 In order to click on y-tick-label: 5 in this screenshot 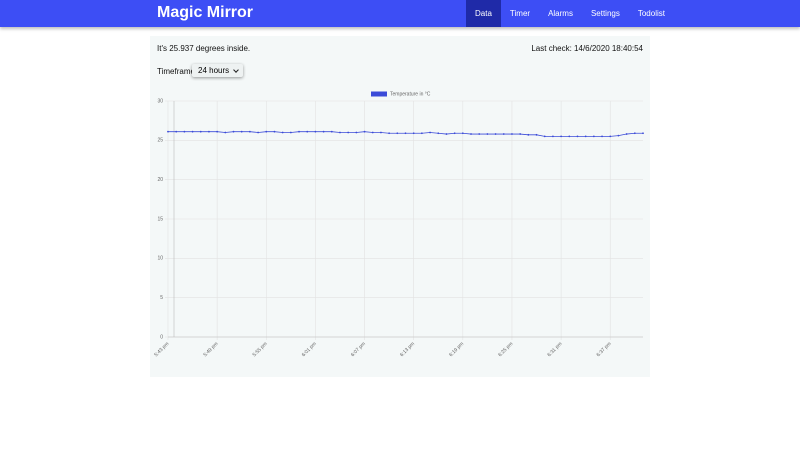, I will do `click(161, 298)`.